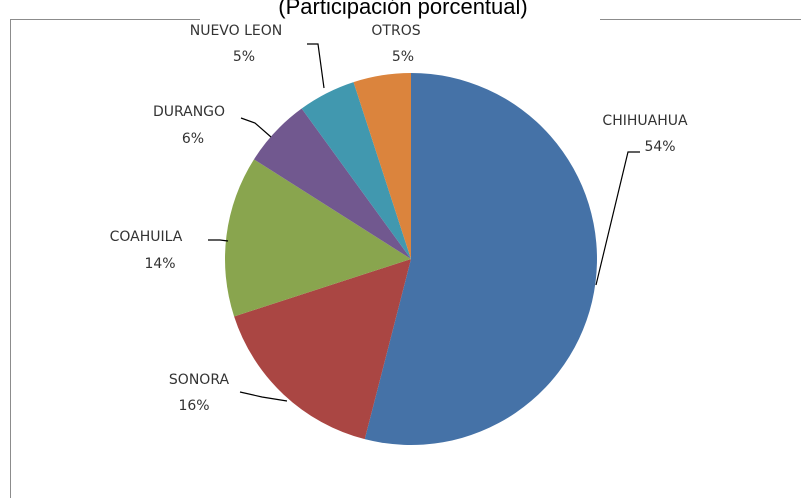  I want to click on title-background, so click(400, 10).